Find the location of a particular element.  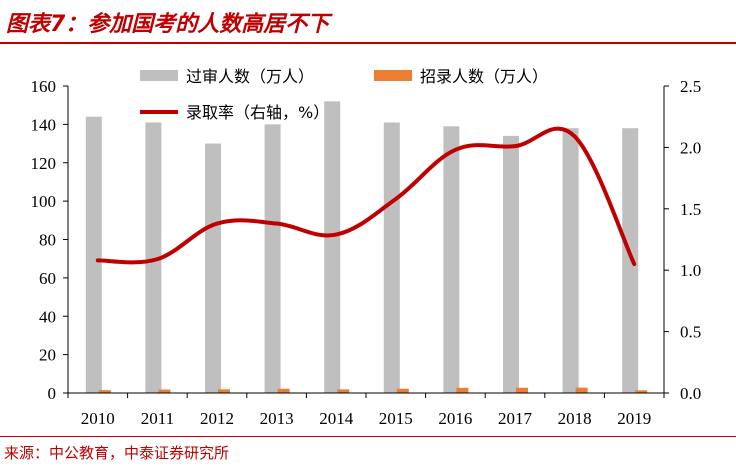

bar-hired-2012 is located at coordinates (224, 391).